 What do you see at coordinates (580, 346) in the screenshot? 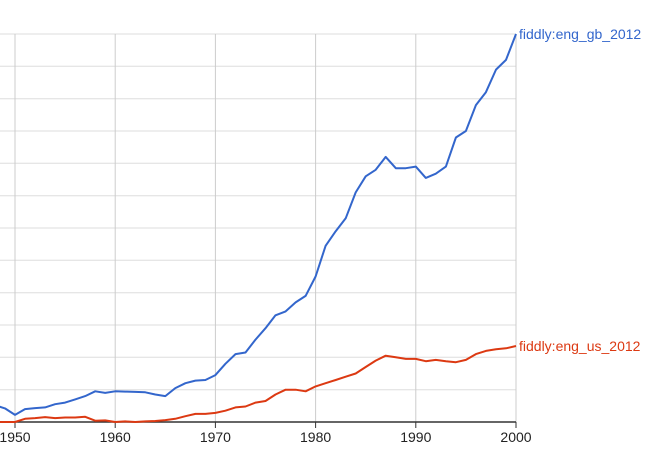
I see `series-label: fiddly:eng_us_2012` at bounding box center [580, 346].